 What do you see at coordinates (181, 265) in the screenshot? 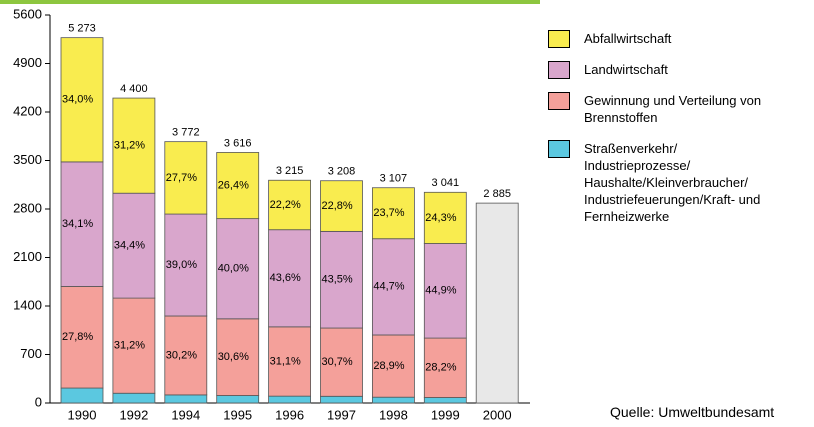
I see `segment-label: 39,0%` at bounding box center [181, 265].